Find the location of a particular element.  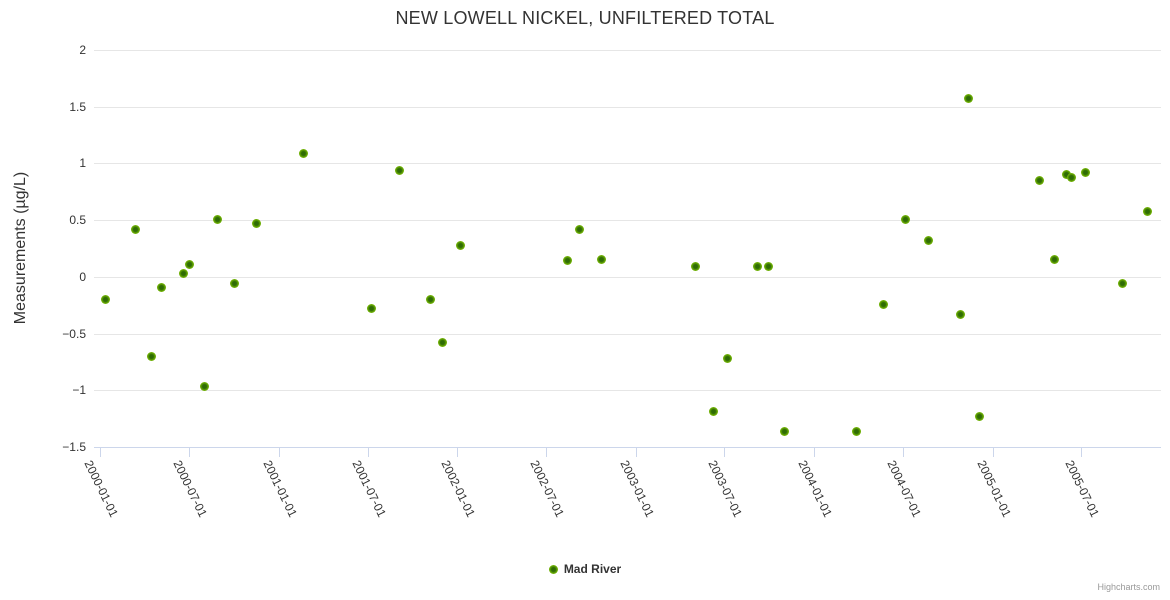

legend-item-mad-river: Mad River is located at coordinates (585, 569).